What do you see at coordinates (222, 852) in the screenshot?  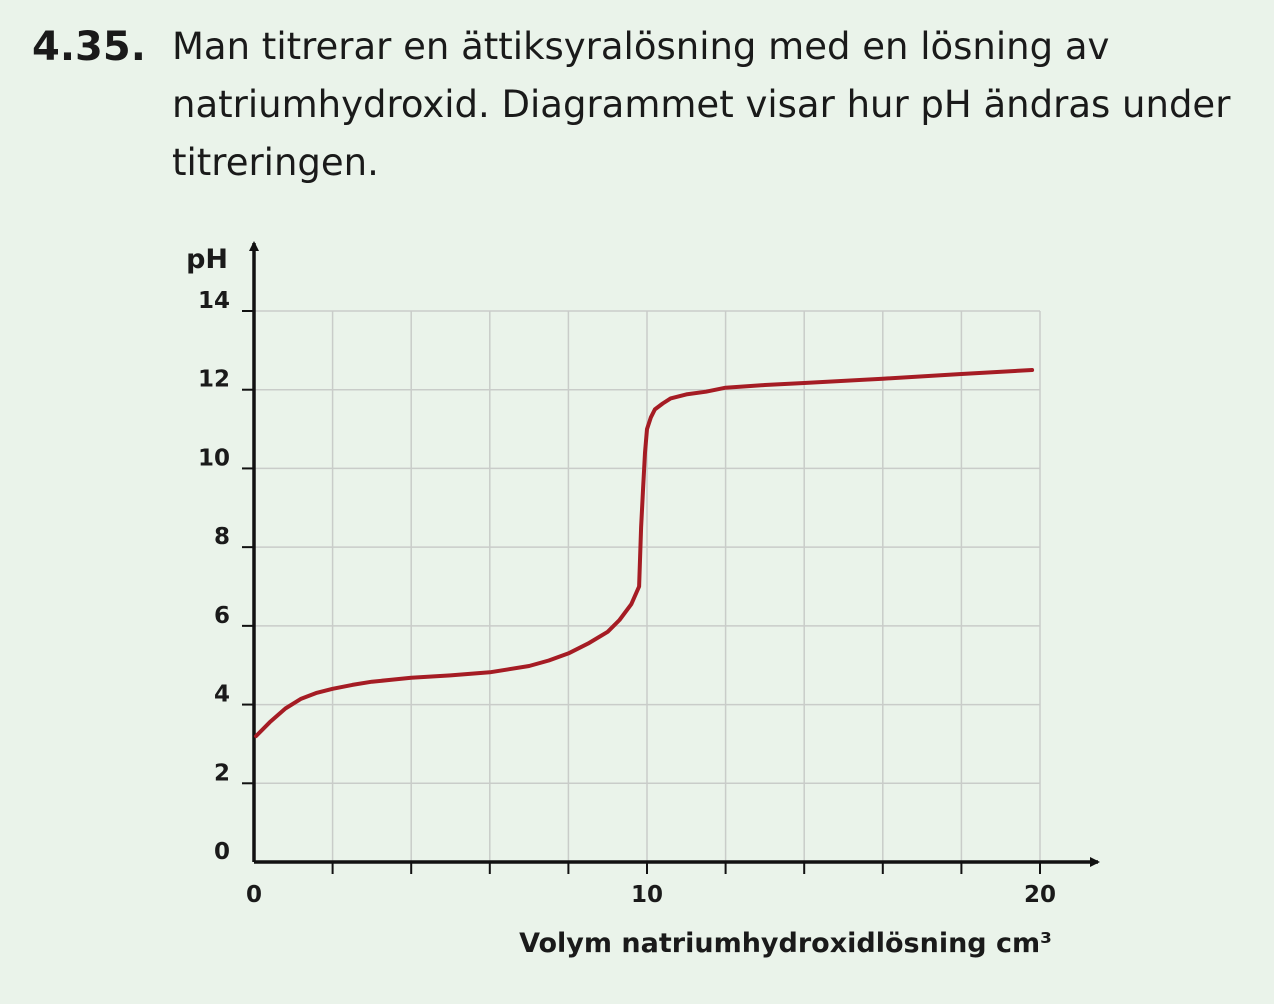 I see `y-tick-label: 0` at bounding box center [222, 852].